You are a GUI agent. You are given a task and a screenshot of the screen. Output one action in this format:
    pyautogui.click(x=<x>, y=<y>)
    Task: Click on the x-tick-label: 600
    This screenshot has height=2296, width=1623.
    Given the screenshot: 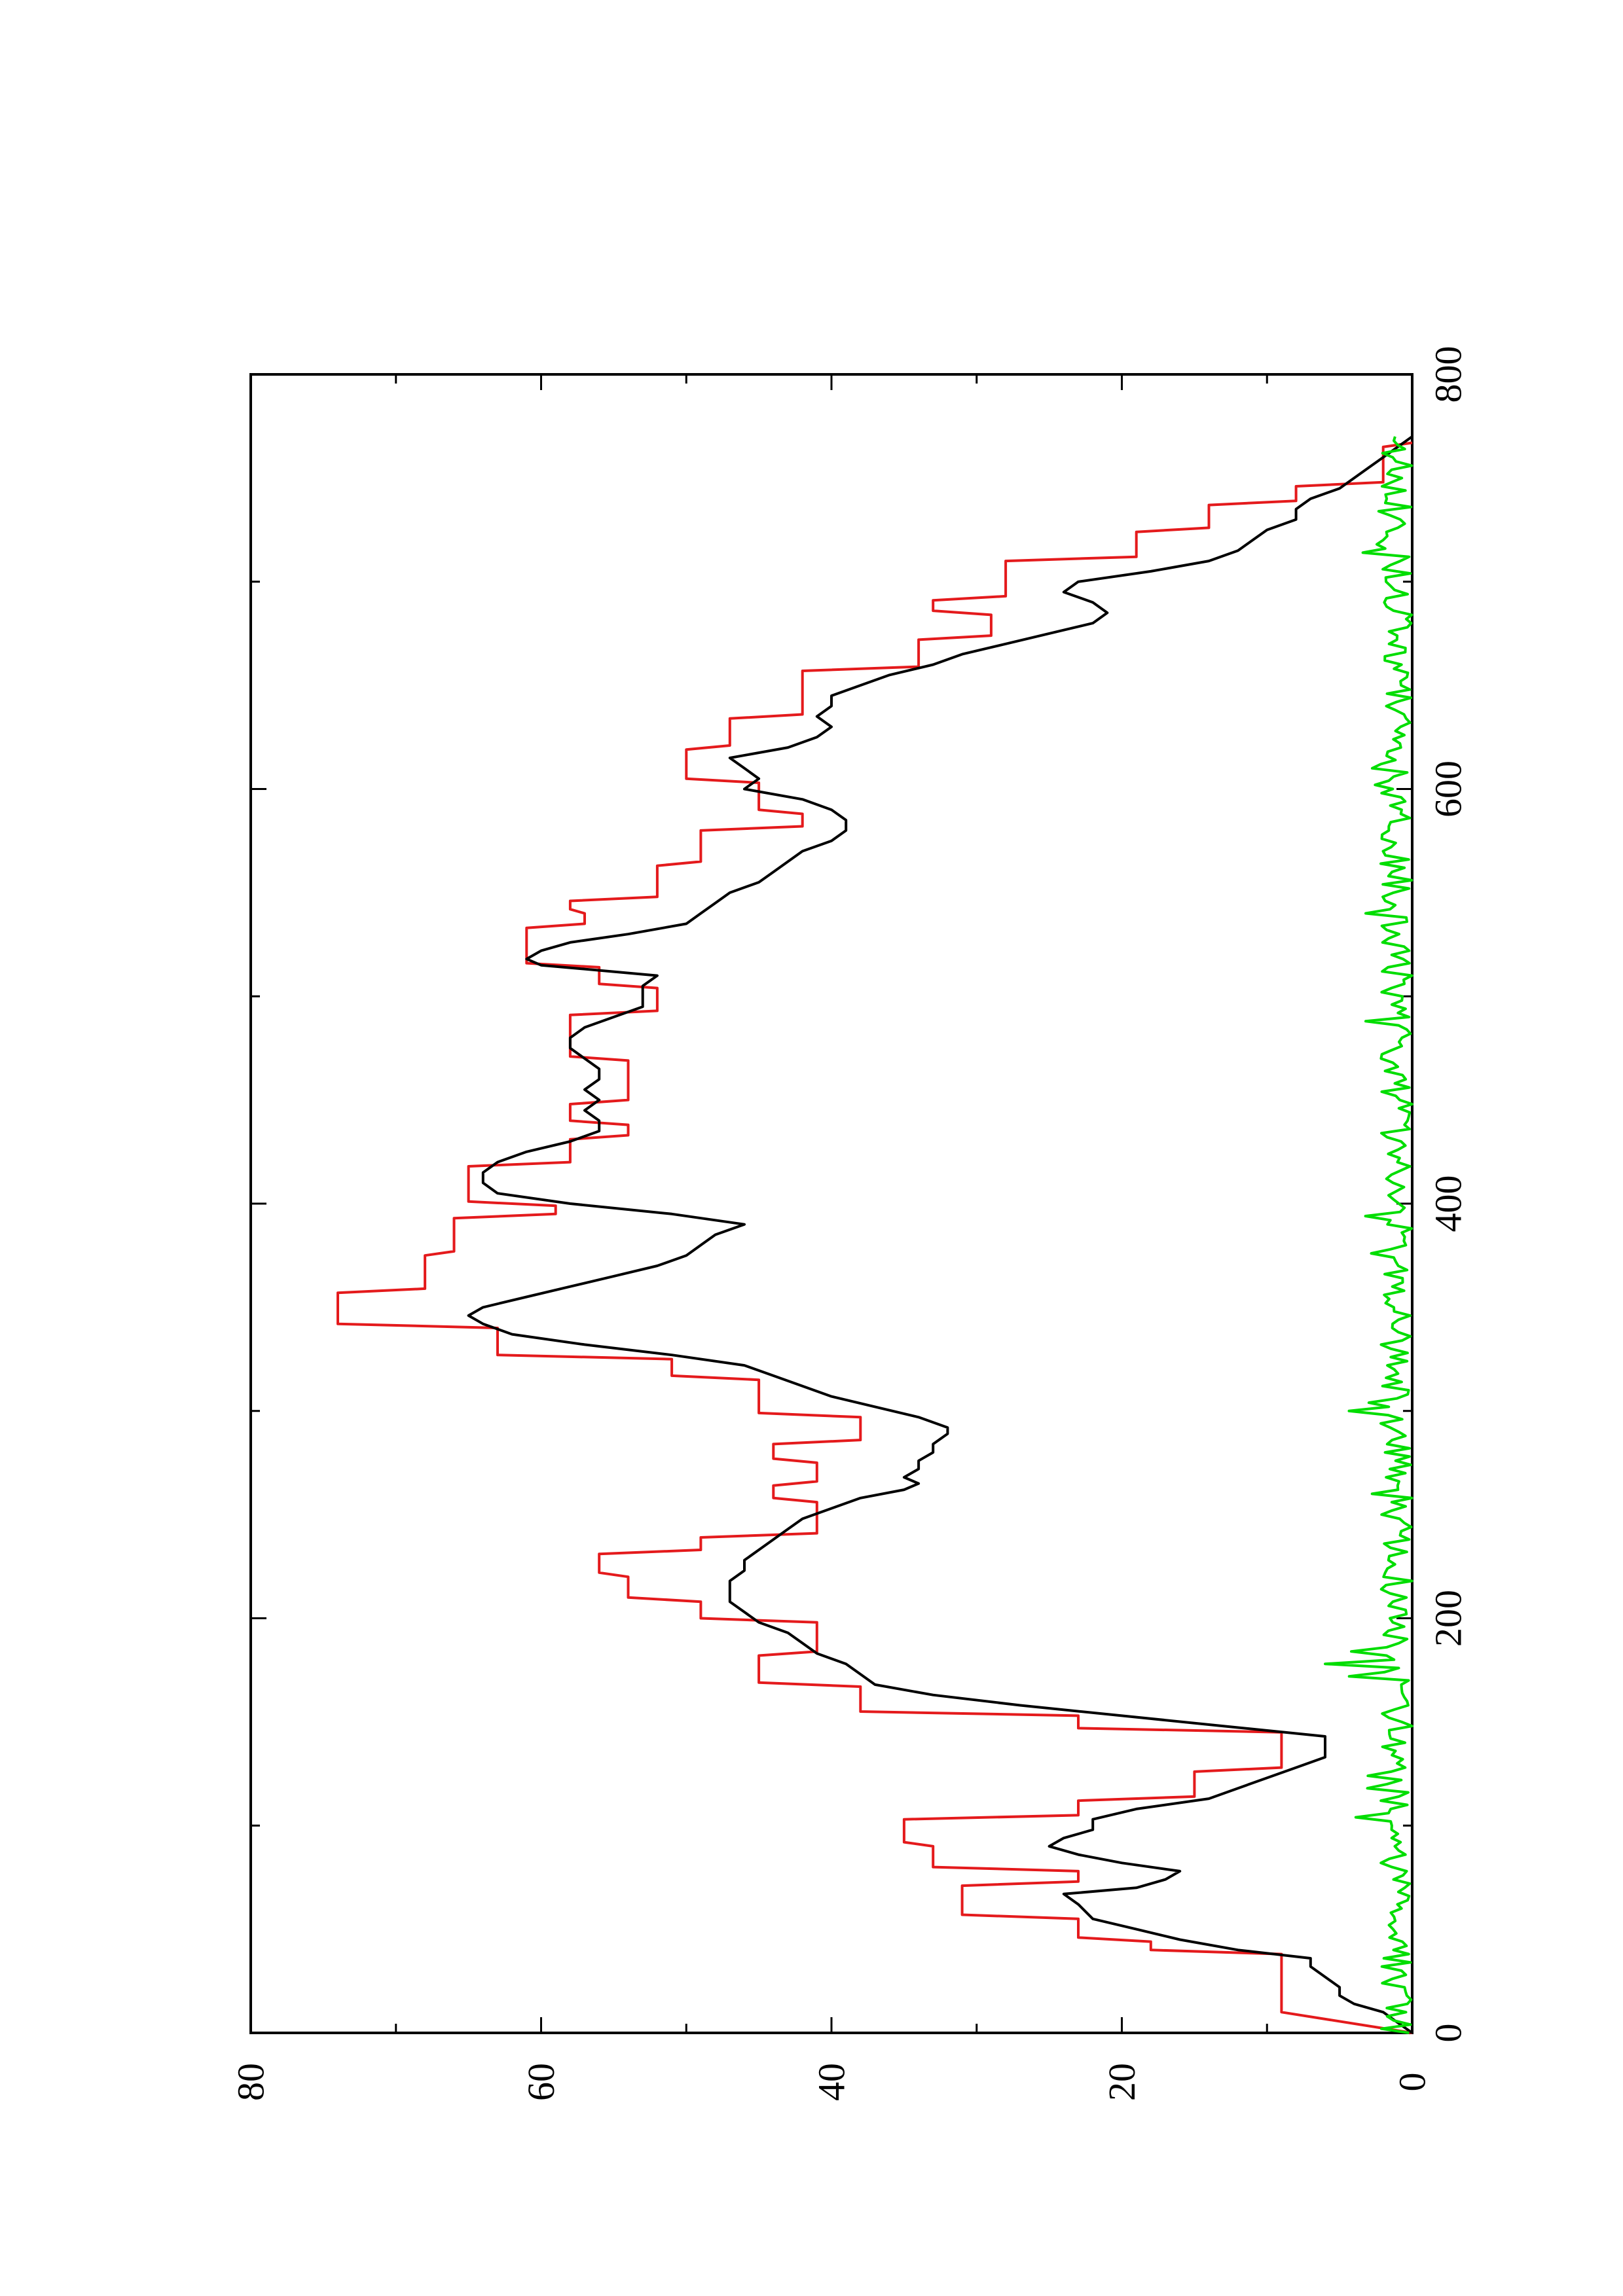 What is the action you would take?
    pyautogui.click(x=1448, y=789)
    